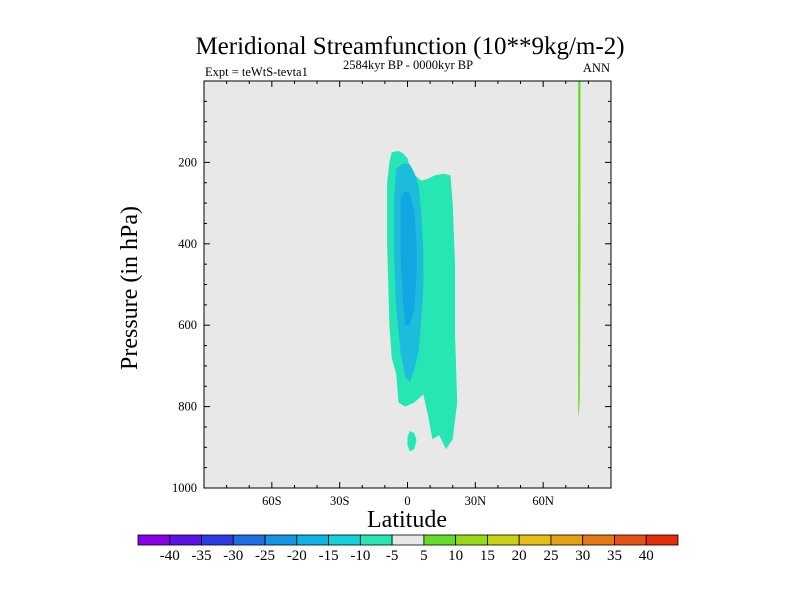  Describe the element at coordinates (272, 501) in the screenshot. I see `x-tick-label: 60S` at that location.